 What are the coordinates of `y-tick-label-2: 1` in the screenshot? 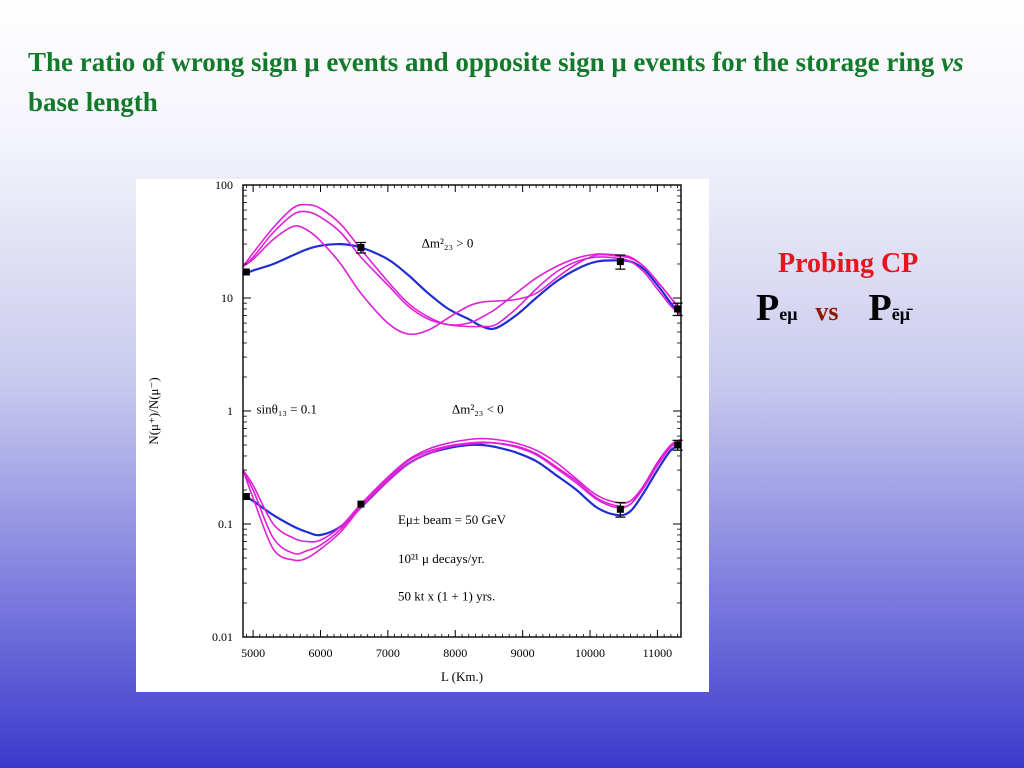 It's located at (230, 411).